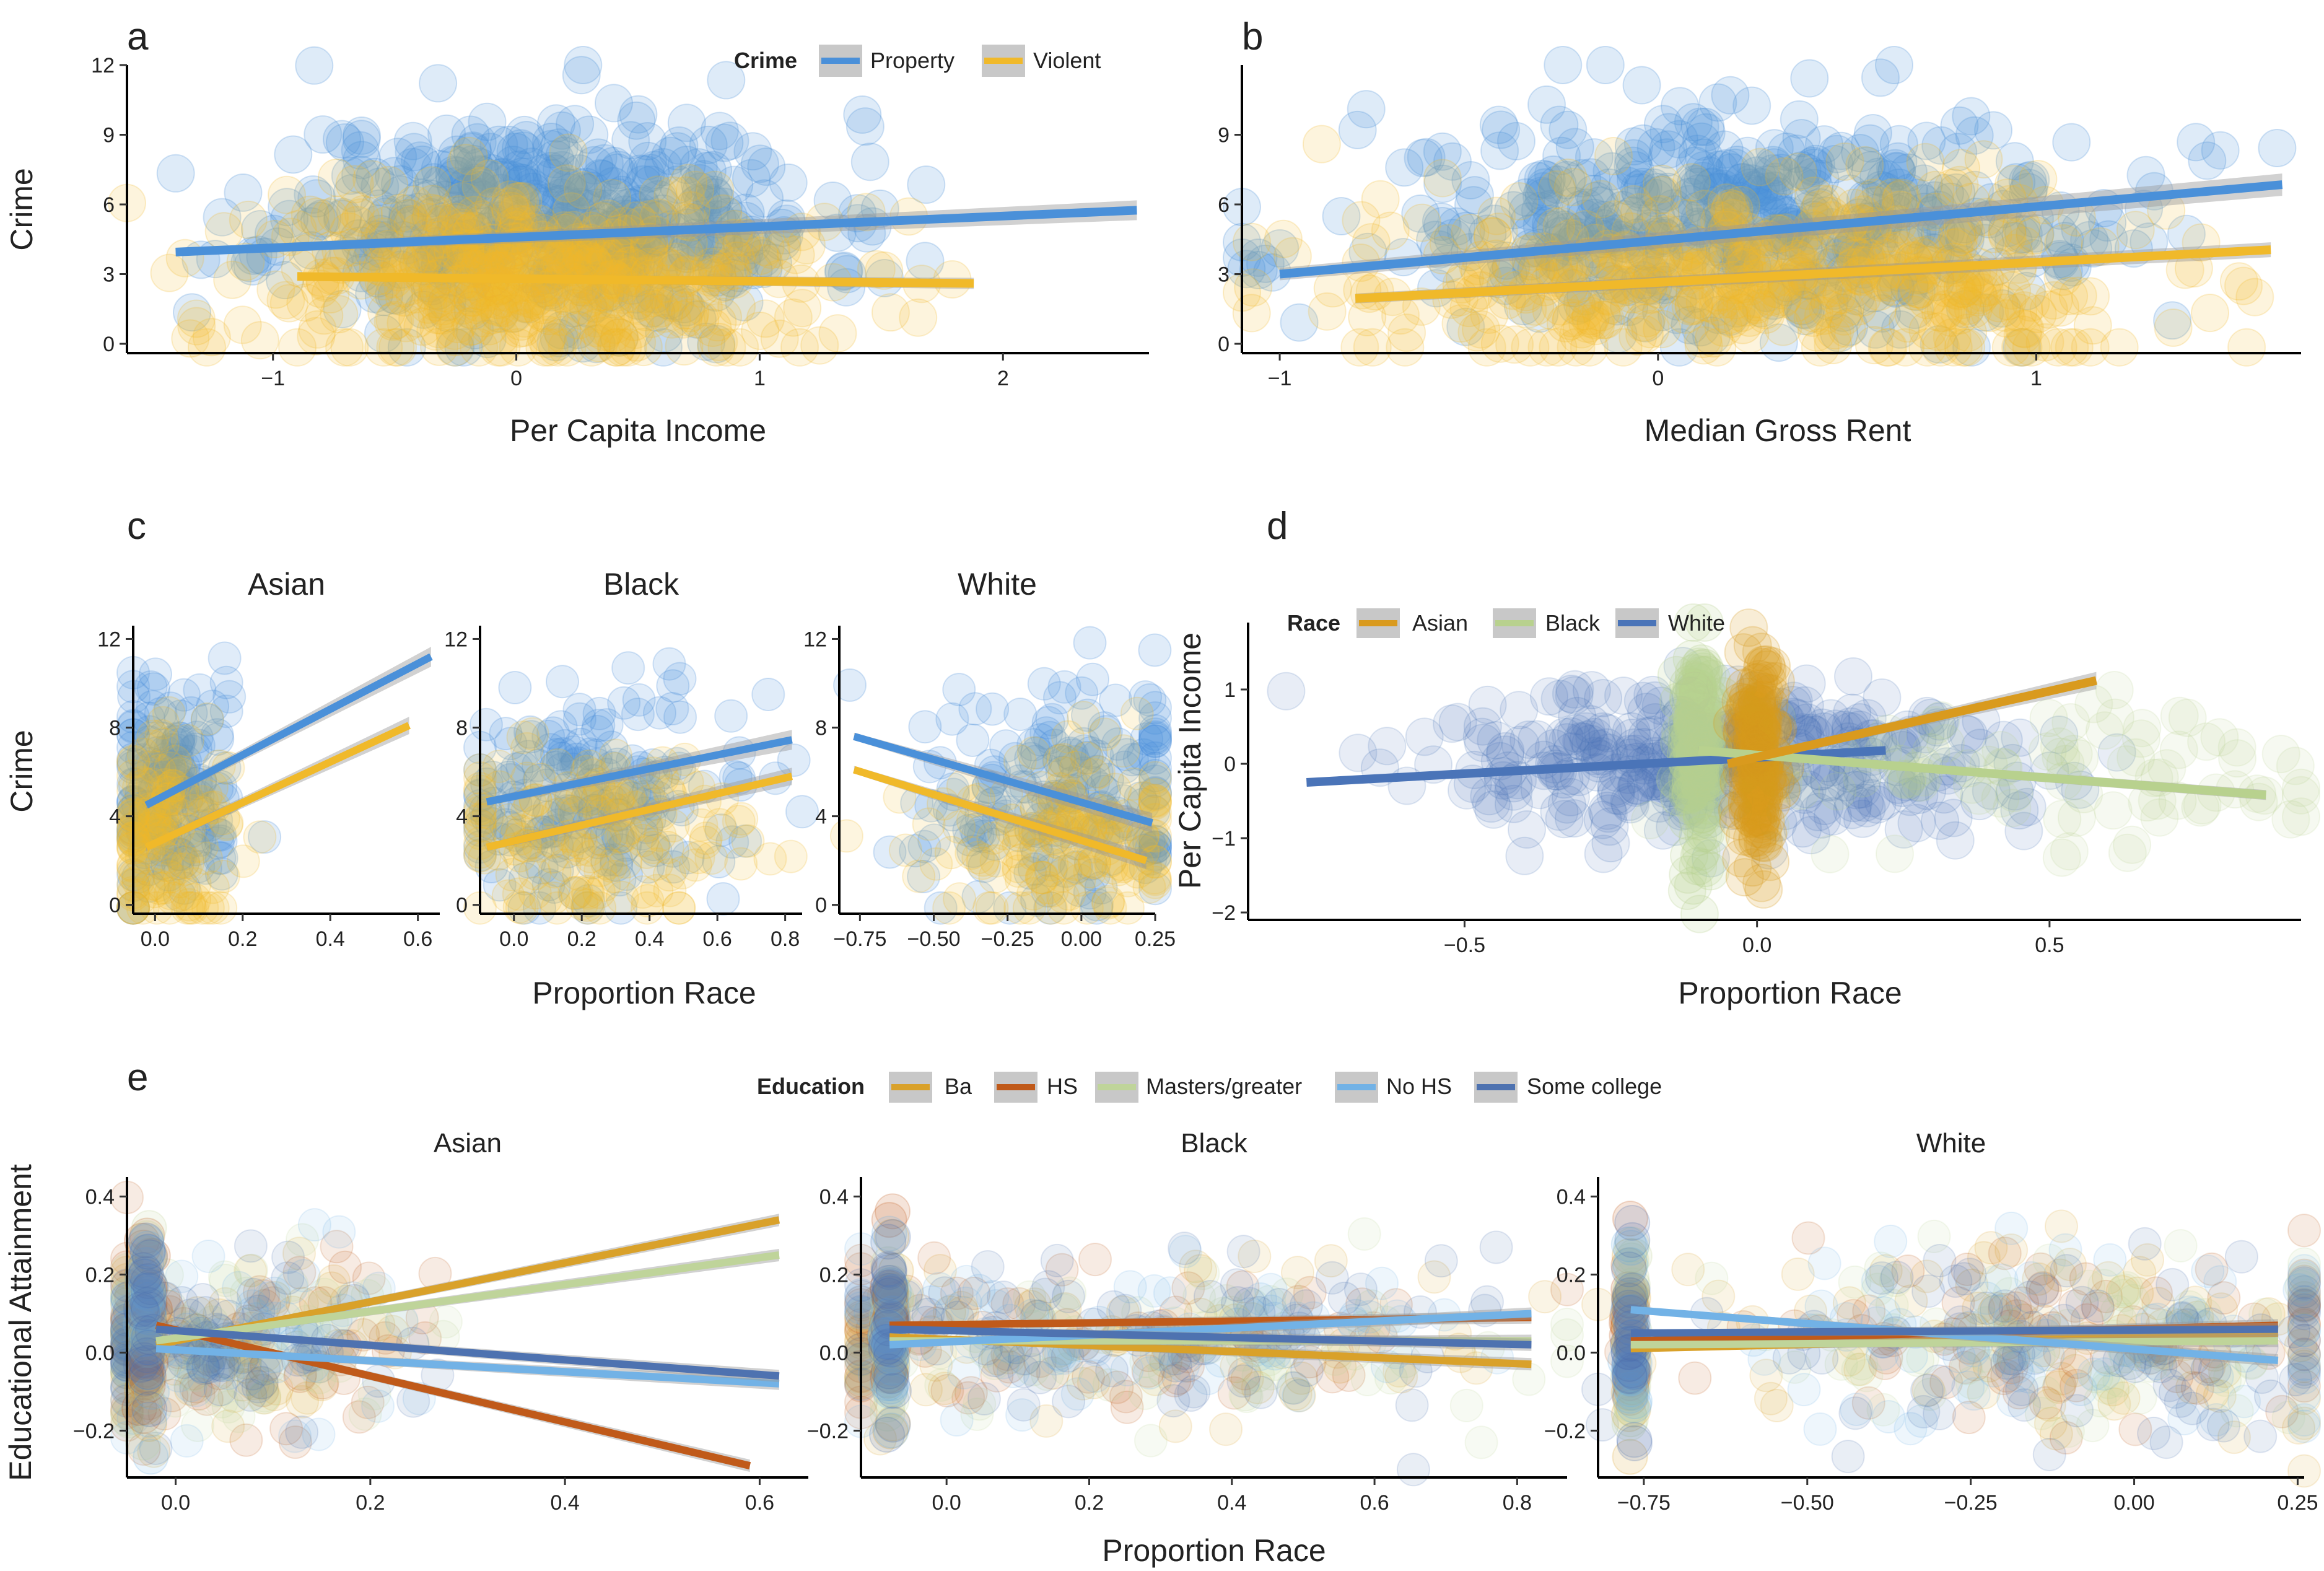 The height and width of the screenshot is (1571, 2324). What do you see at coordinates (103, 65) in the screenshot?
I see `panel-a-y-tick-label: 12` at bounding box center [103, 65].